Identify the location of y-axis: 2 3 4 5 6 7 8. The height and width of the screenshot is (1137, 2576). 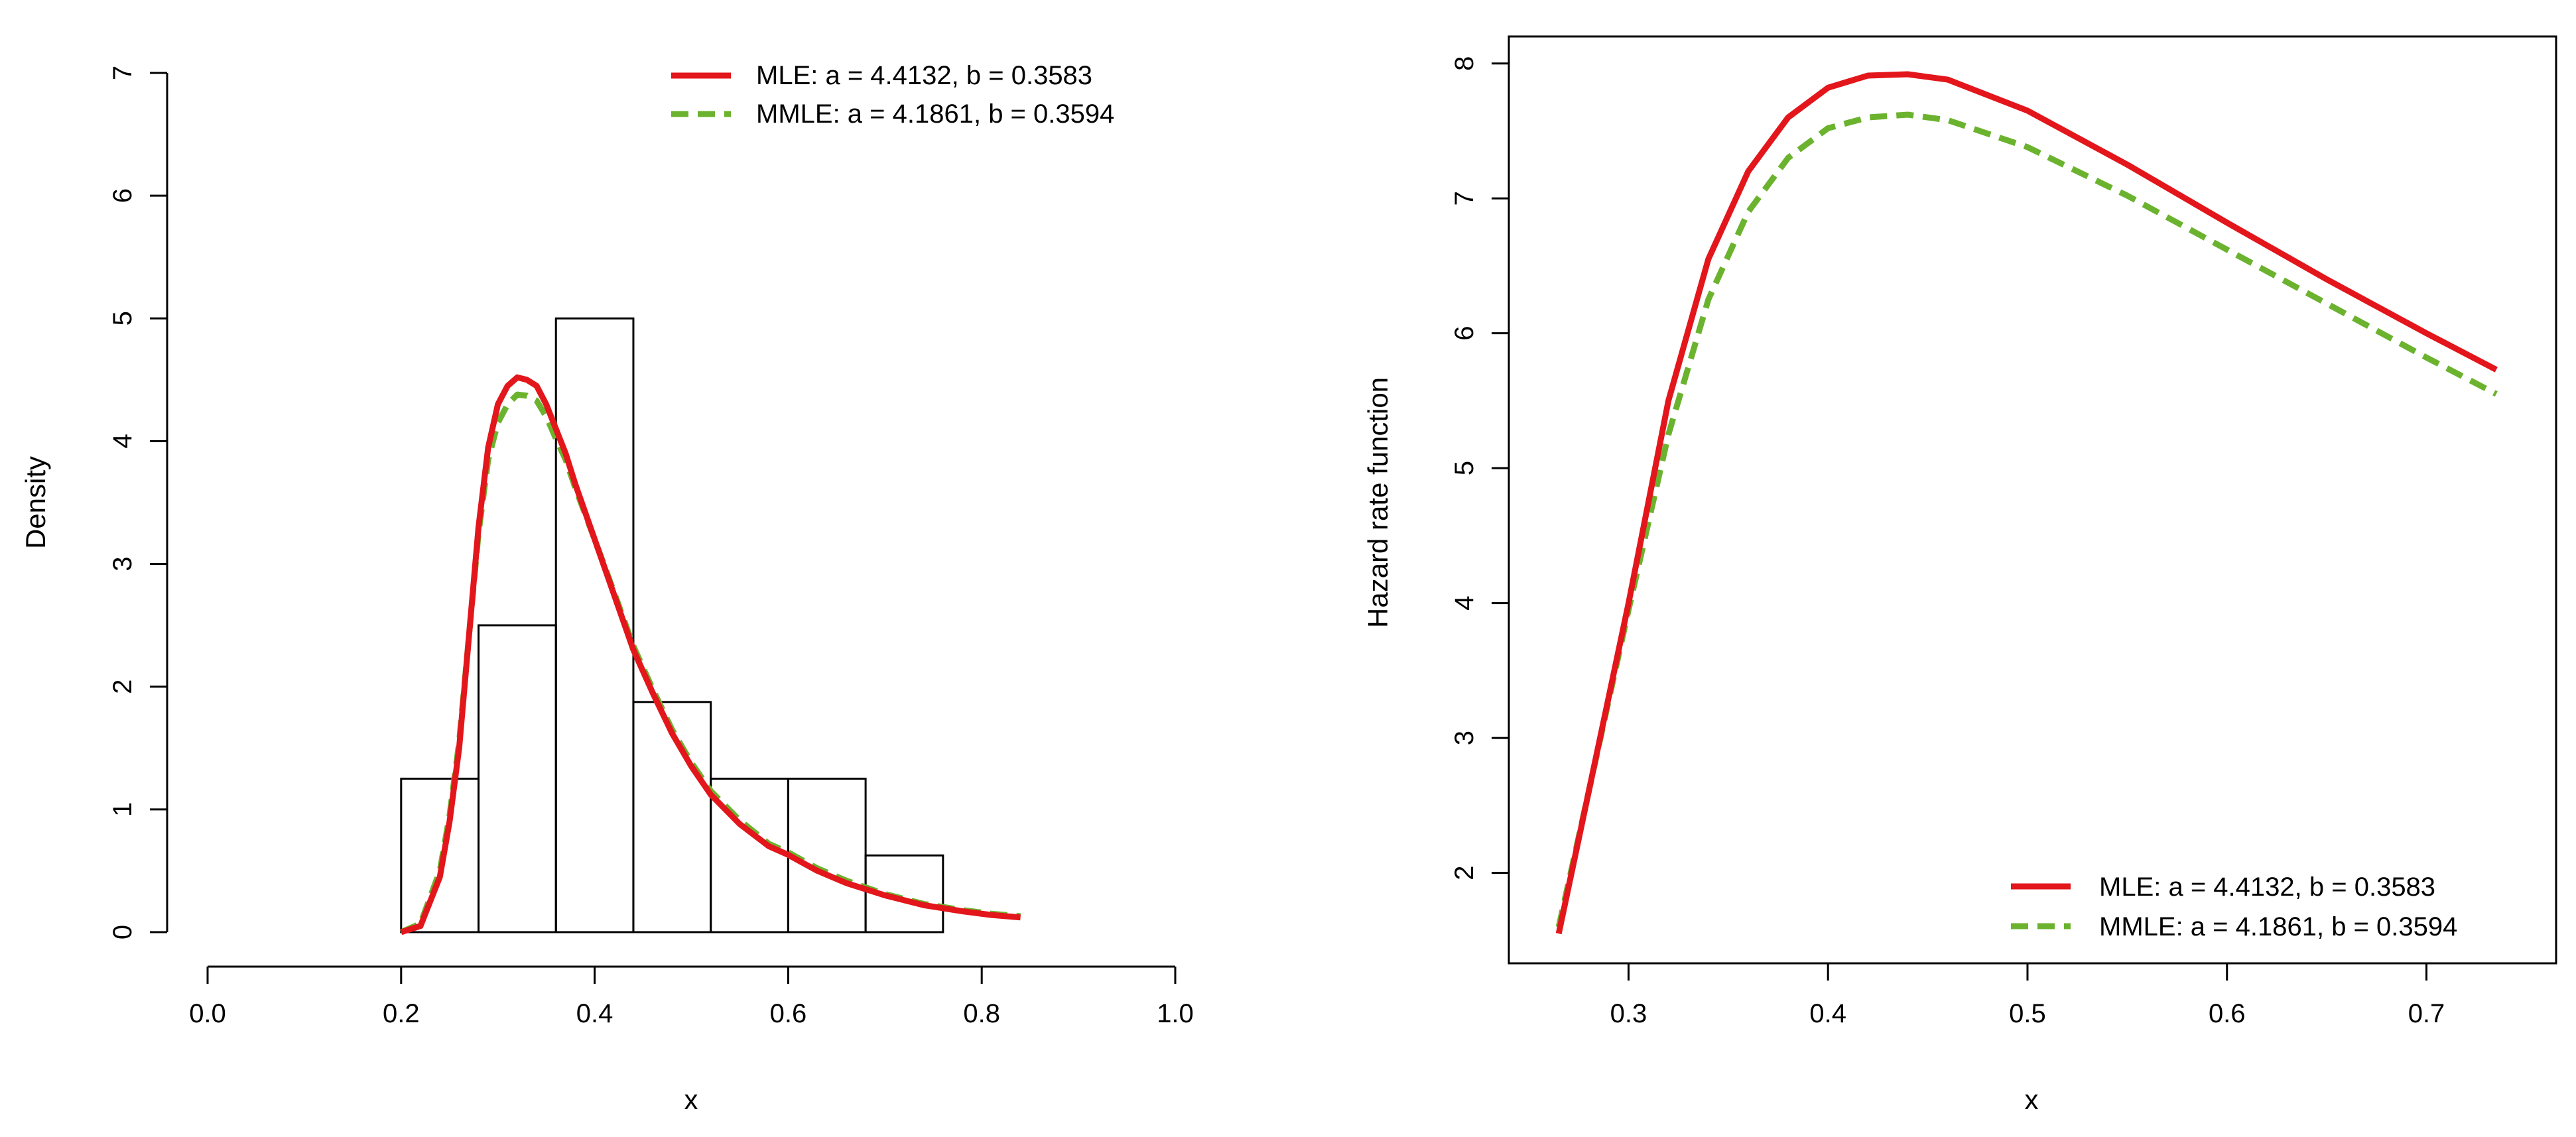
(1480, 468).